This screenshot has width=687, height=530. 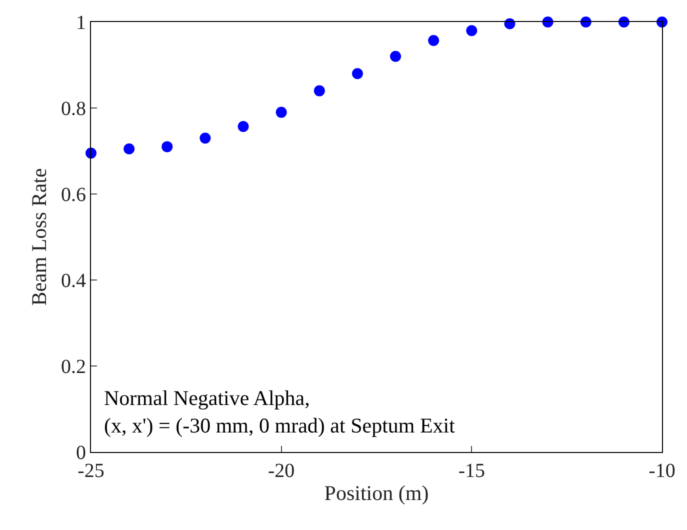 I want to click on x-axis-title: Position (m), so click(x=376, y=493).